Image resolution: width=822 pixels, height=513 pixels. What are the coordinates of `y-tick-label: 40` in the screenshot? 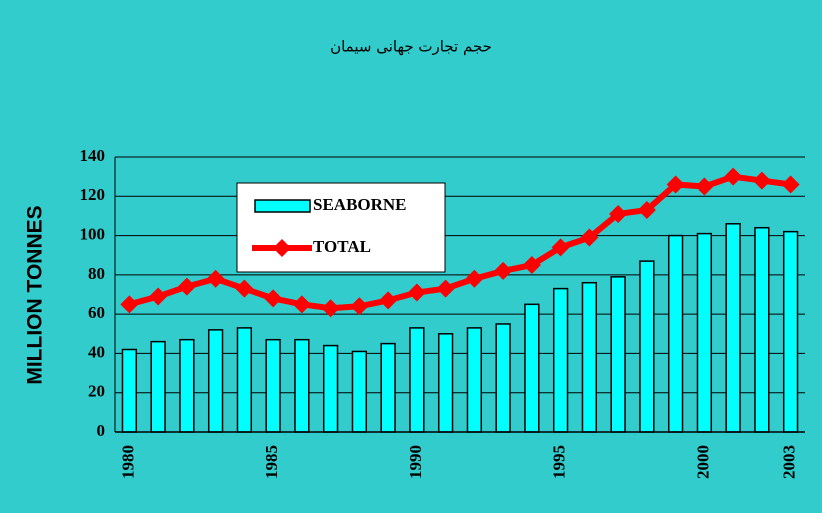 It's located at (96, 351).